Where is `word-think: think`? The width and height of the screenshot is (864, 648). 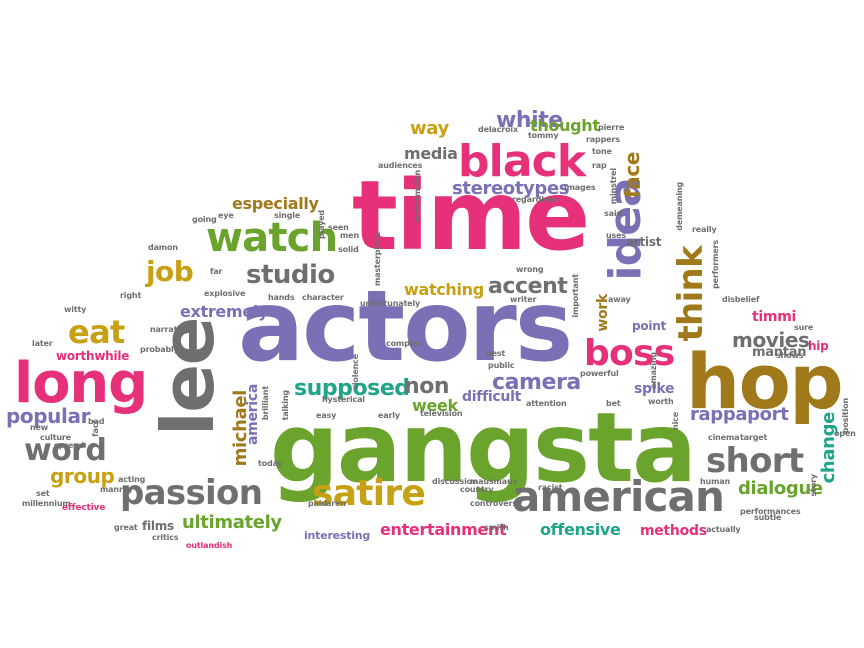 word-think: think is located at coordinates (691, 294).